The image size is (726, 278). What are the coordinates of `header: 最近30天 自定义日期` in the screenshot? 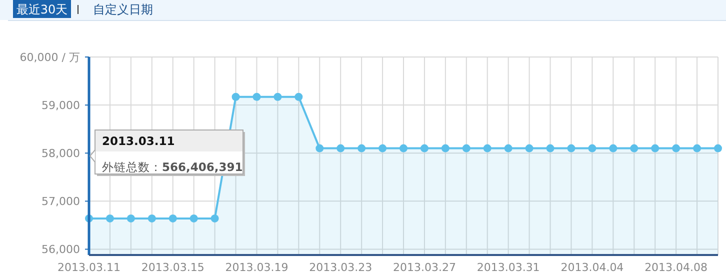 It's located at (363, 10).